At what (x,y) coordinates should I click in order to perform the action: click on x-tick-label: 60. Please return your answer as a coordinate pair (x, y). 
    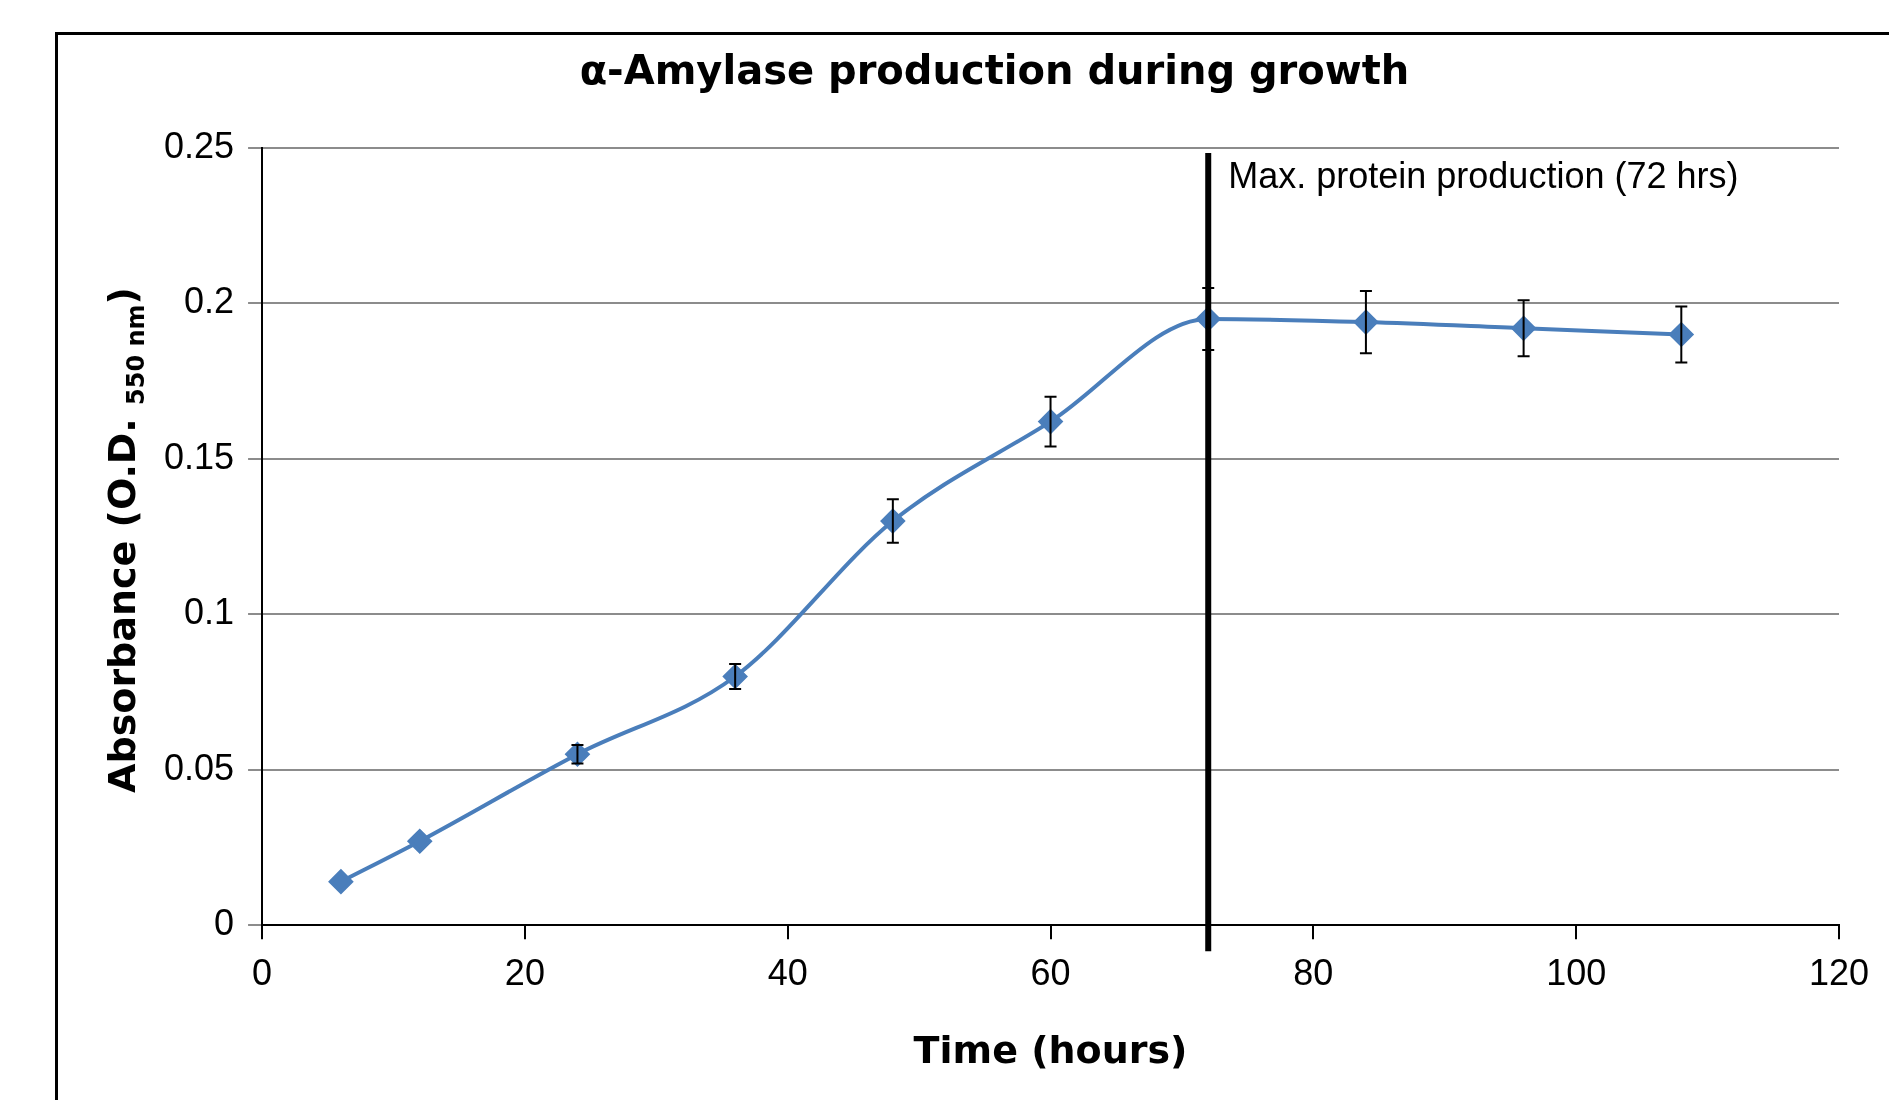
    Looking at the image, I should click on (1050, 972).